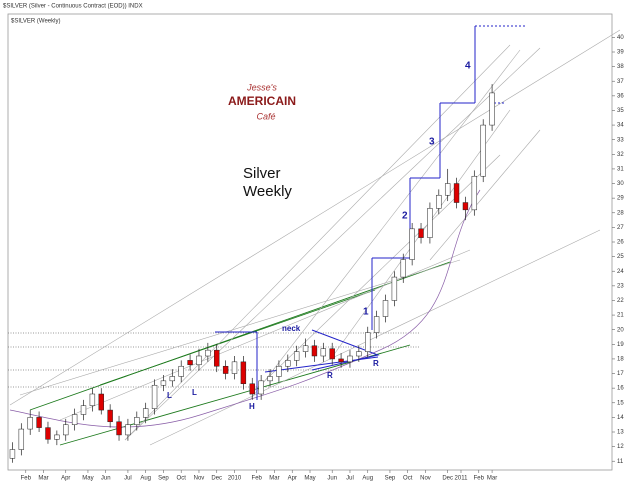 This screenshot has height=488, width=640. What do you see at coordinates (620, 345) in the screenshot?
I see `y-tick-label: 19` at bounding box center [620, 345].